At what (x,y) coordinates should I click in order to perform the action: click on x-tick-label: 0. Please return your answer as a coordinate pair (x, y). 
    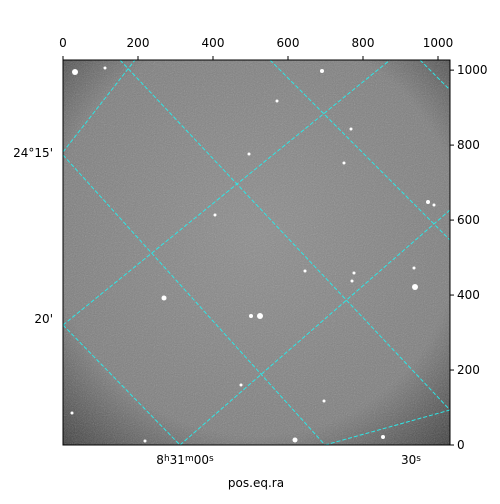
    Looking at the image, I should click on (63, 43).